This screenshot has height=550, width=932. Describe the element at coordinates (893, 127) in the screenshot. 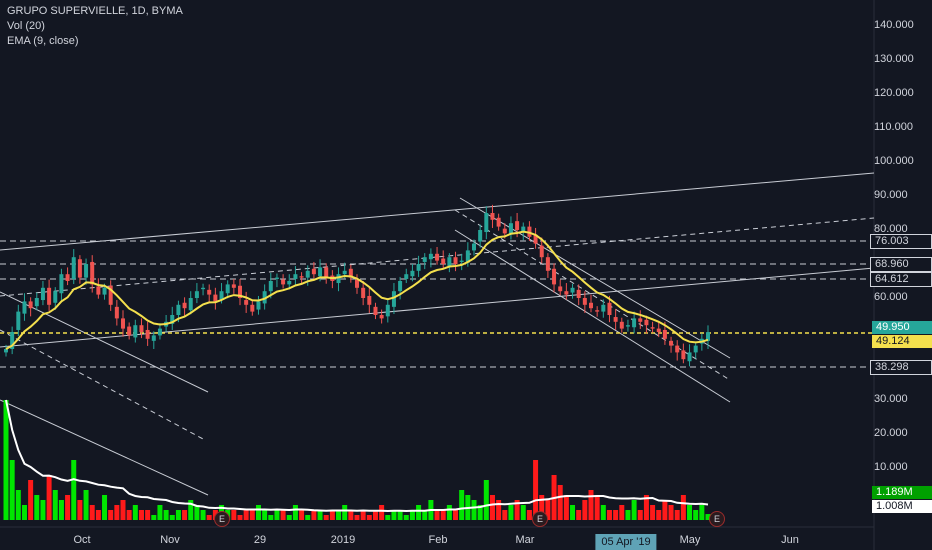

I see `price-tick-label: 110.000` at that location.